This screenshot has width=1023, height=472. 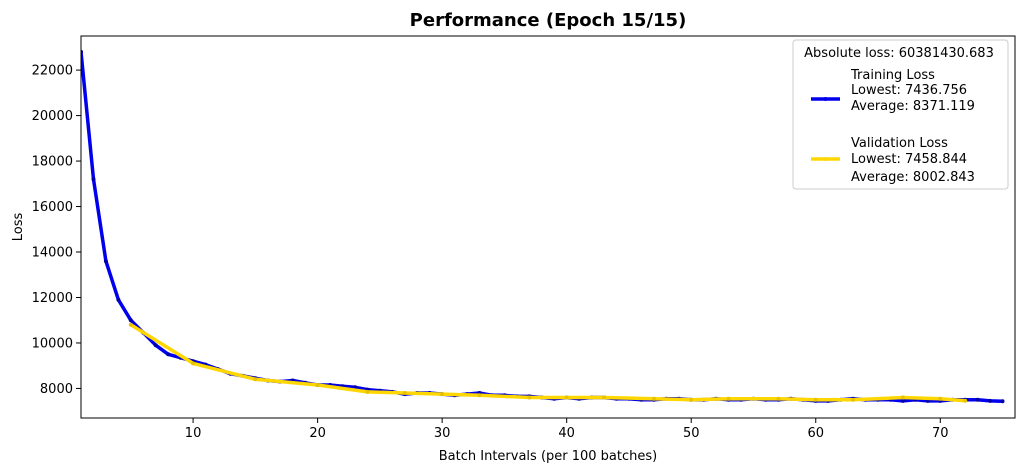 What do you see at coordinates (815, 433) in the screenshot?
I see `x-tick-label: 60` at bounding box center [815, 433].